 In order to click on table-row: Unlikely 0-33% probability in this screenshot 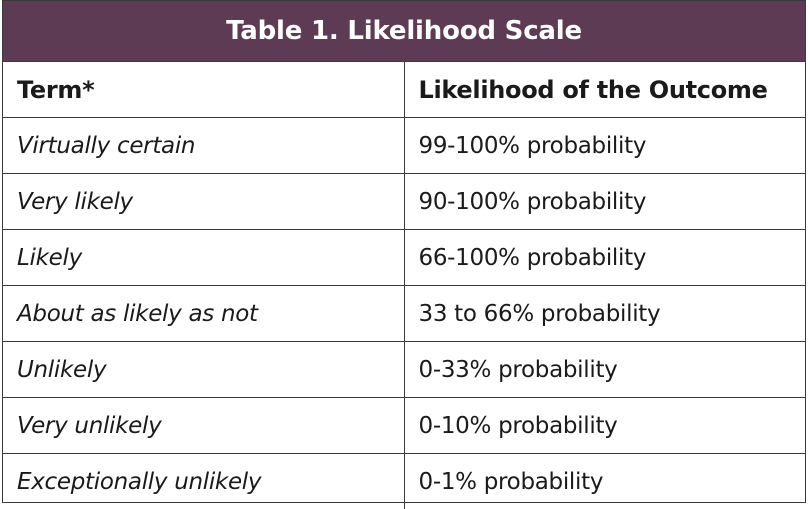, I will do `click(404, 370)`.